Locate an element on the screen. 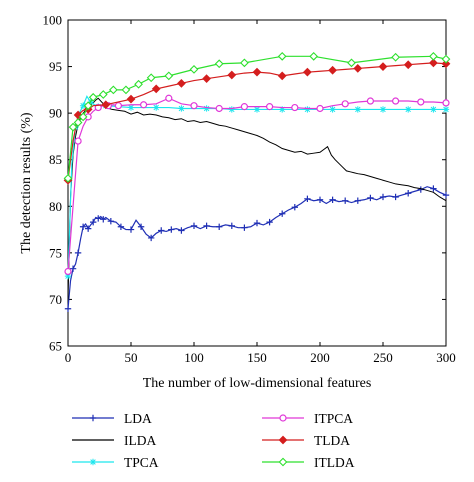 The image size is (474, 482). x-axis-title: The number of low-dimensional features is located at coordinates (257, 383).